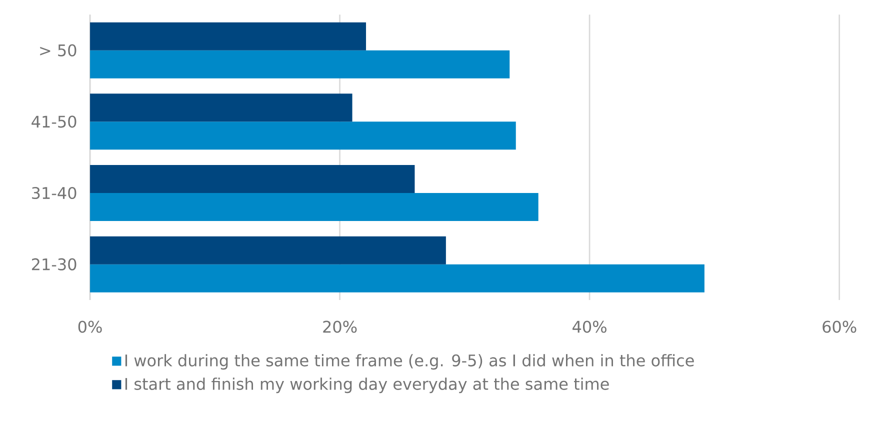 This screenshot has height=428, width=881. What do you see at coordinates (54, 122) in the screenshot?
I see `y-tick-label: 41-50` at bounding box center [54, 122].